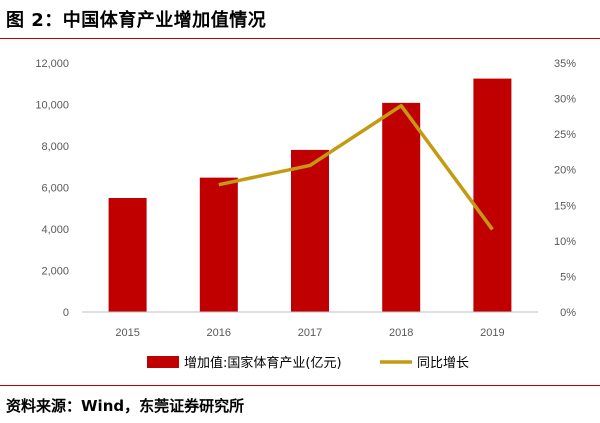  Describe the element at coordinates (492, 195) in the screenshot. I see `bar-2019` at that location.